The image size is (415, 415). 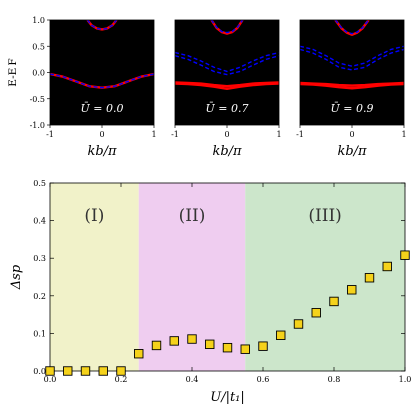 What do you see at coordinates (39, 296) in the screenshot?
I see `y-tick-label: 0.2` at bounding box center [39, 296].